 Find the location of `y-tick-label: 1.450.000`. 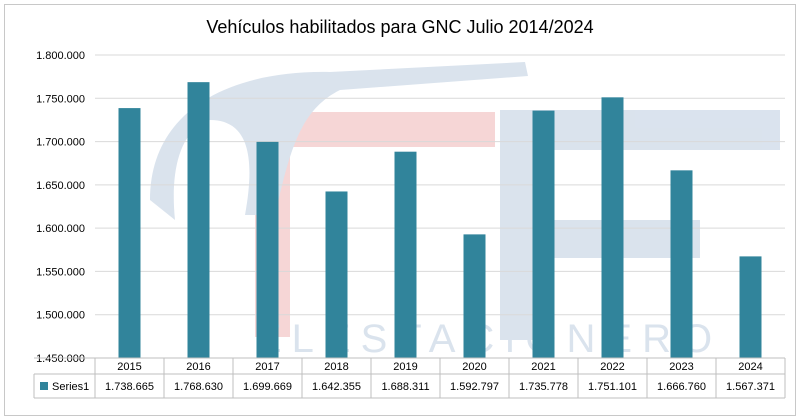

y-tick-label: 1.450.000 is located at coordinates (60, 359).